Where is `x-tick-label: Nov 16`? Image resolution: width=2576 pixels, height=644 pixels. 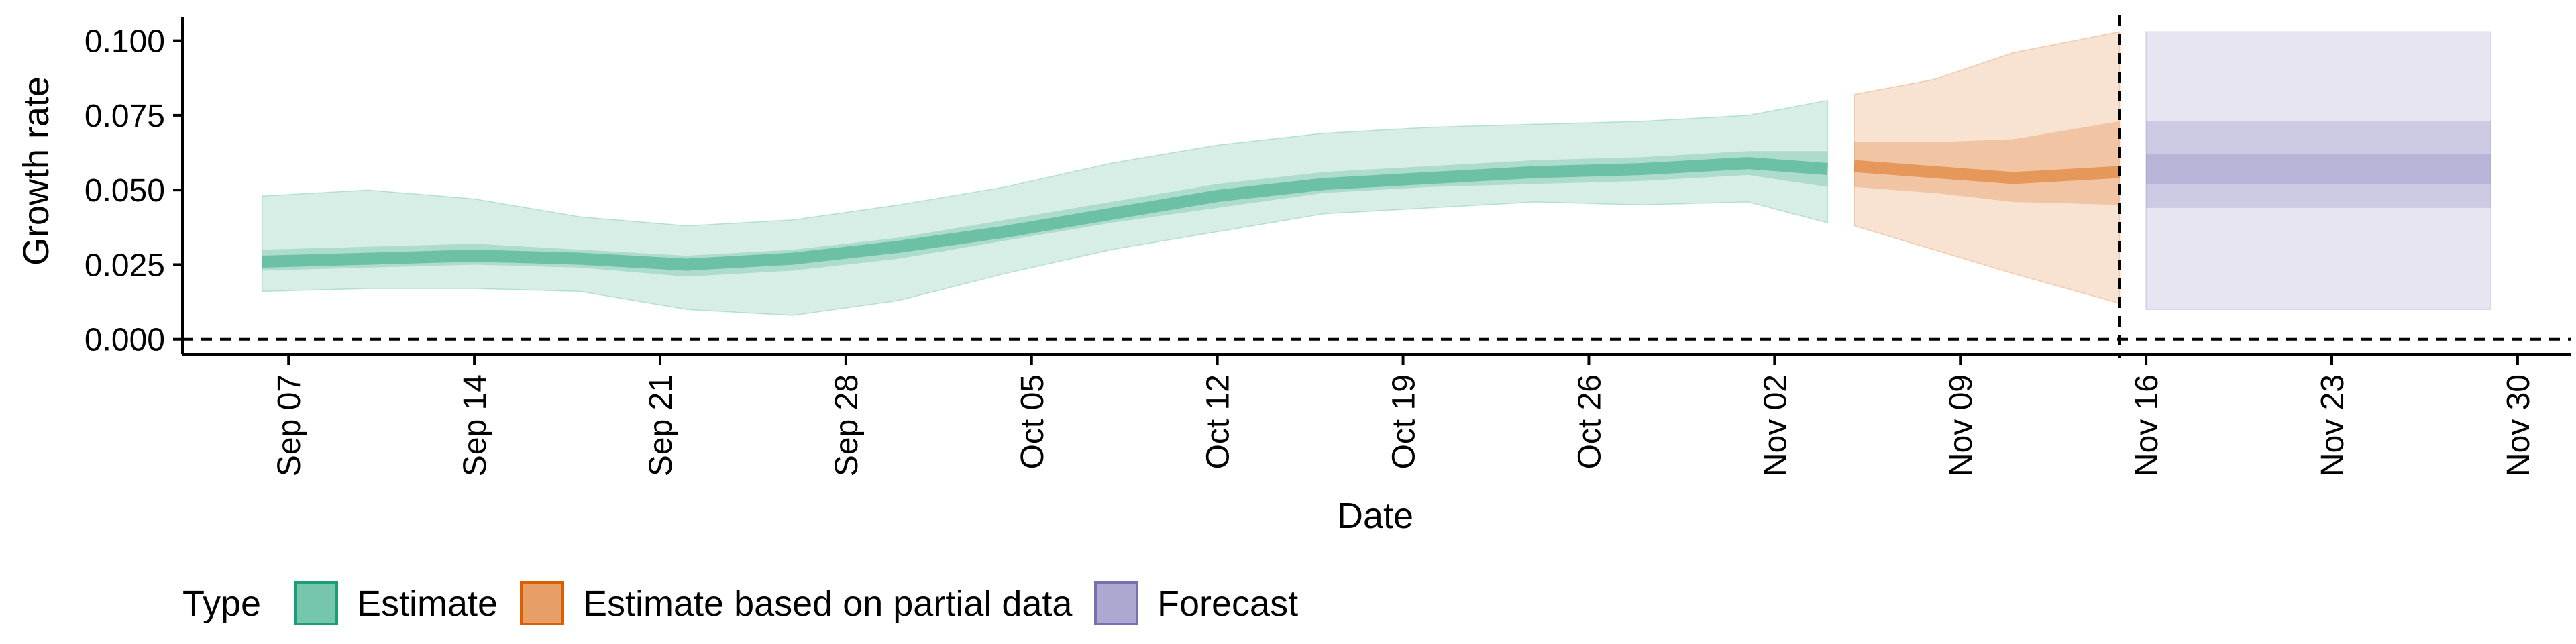
x-tick-label: Nov 16 is located at coordinates (2147, 425).